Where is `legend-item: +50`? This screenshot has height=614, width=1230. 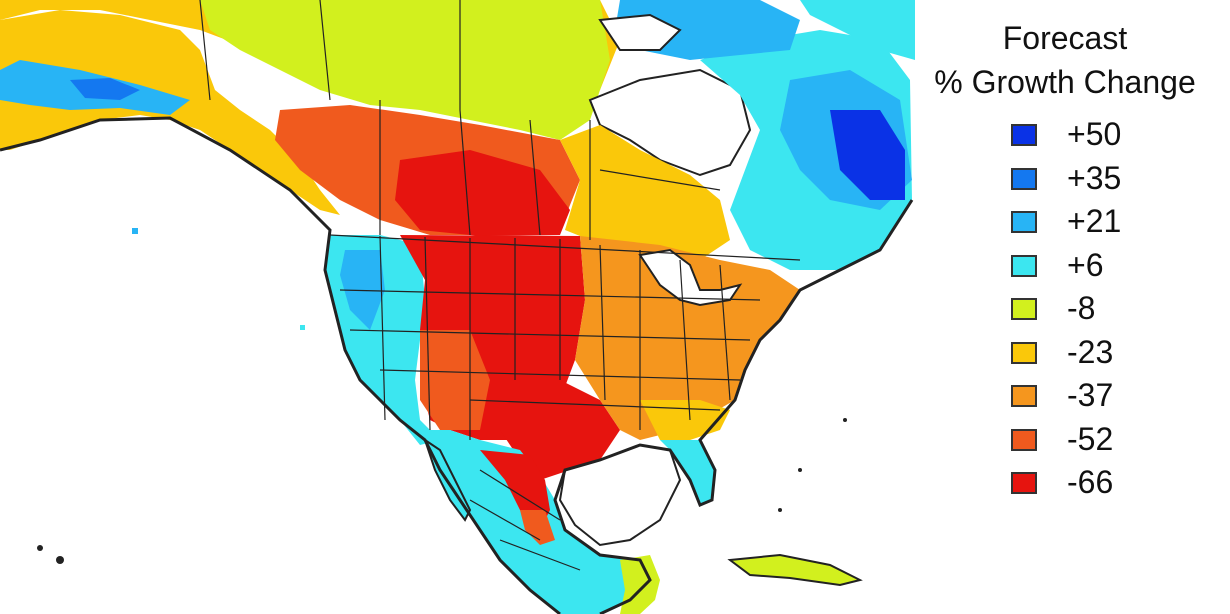 legend-item: +50 is located at coordinates (1111, 137).